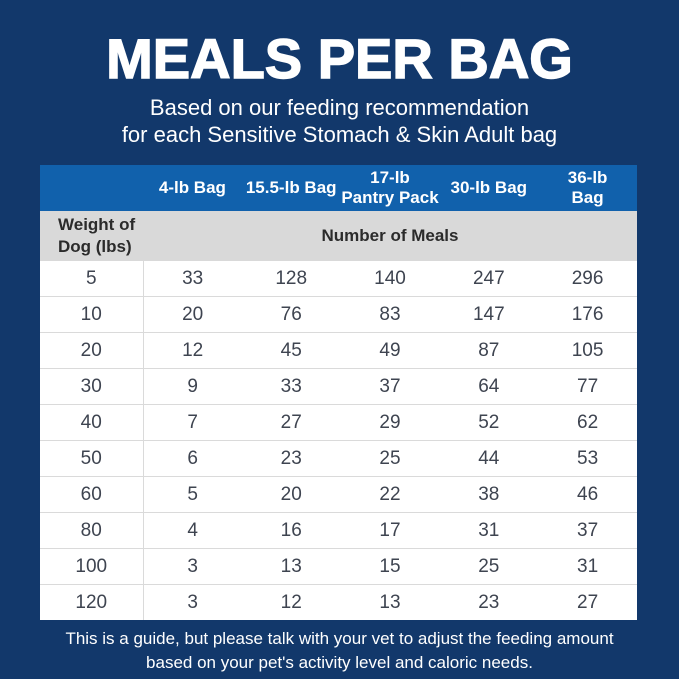  I want to click on table-row: 5 33 128 140 247 296, so click(338, 279).